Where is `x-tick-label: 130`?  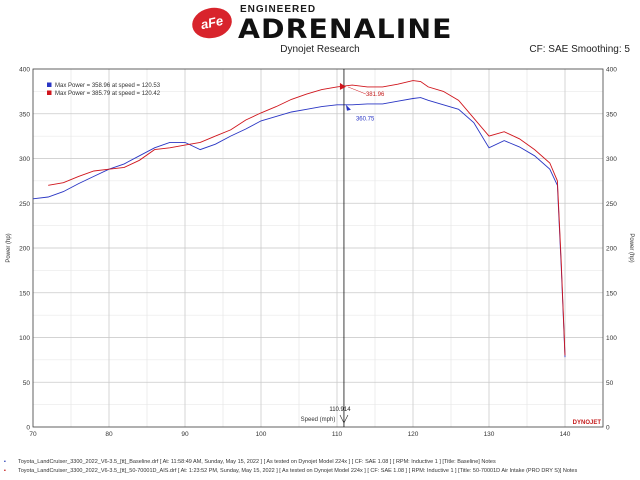 x-tick-label: 130 is located at coordinates (489, 433).